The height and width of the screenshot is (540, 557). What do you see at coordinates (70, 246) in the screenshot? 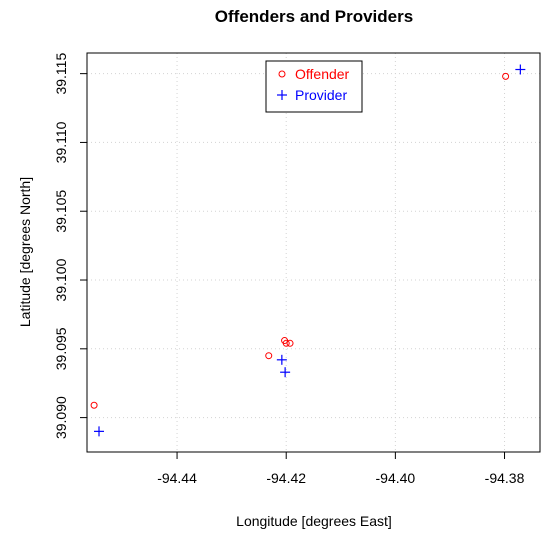
I see `y-axis: 39.090 39.095 39.100 39.105 39.110 39.115` at bounding box center [70, 246].